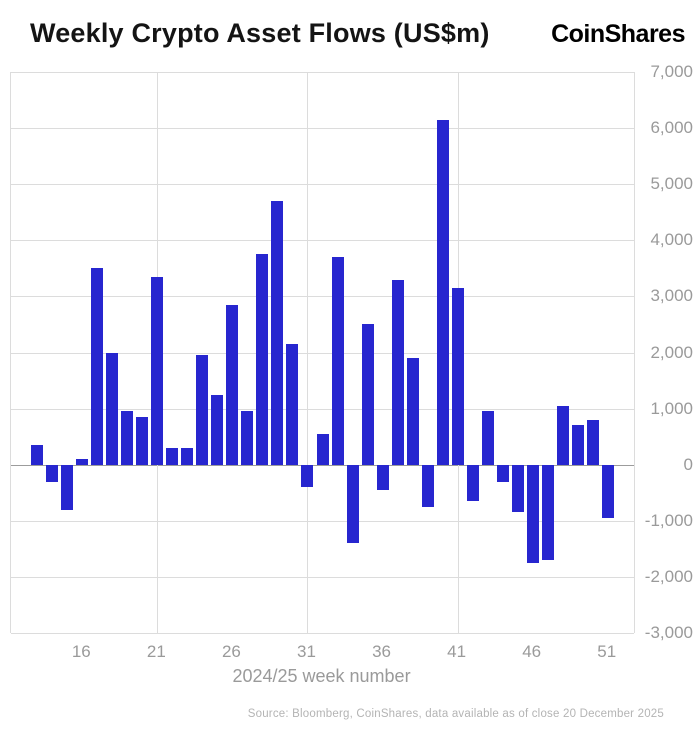 Image resolution: width=697 pixels, height=730 pixels. I want to click on y-axis-tick-label: 4,000, so click(671, 240).